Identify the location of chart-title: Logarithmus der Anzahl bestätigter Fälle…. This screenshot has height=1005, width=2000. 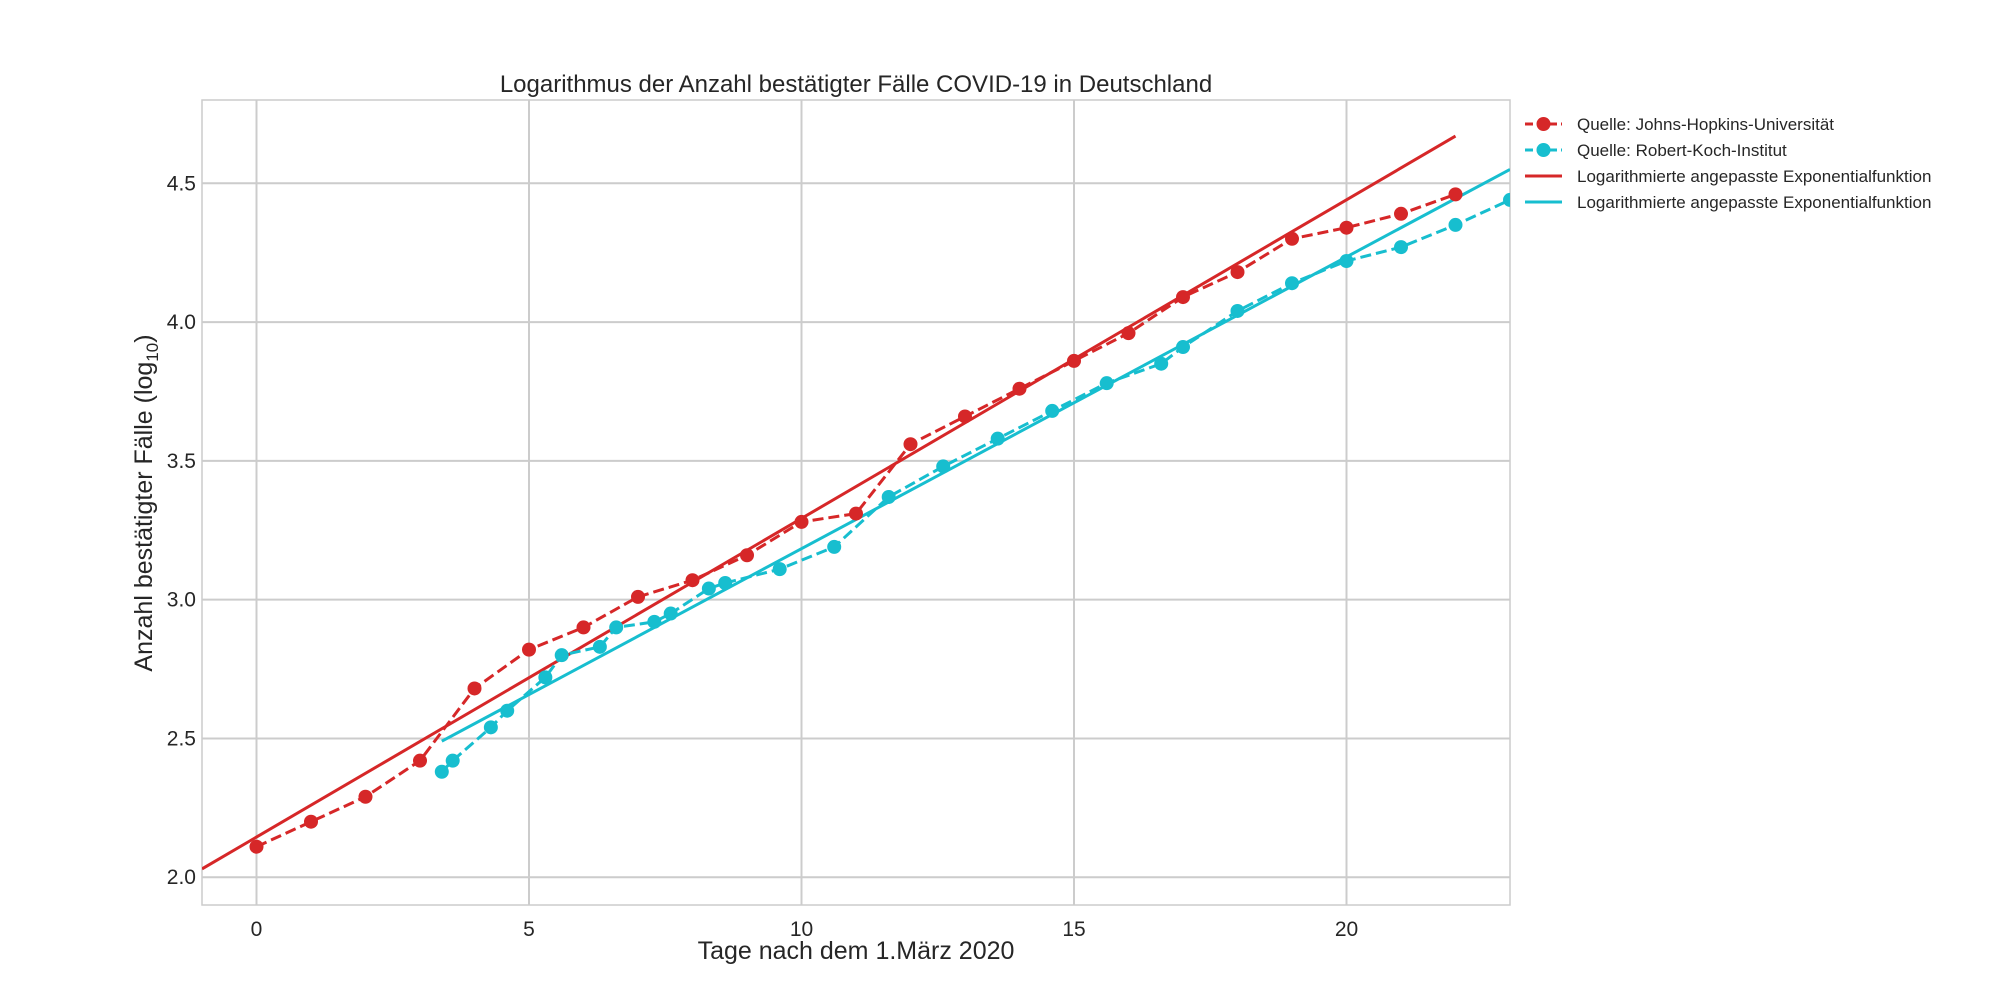
(856, 84).